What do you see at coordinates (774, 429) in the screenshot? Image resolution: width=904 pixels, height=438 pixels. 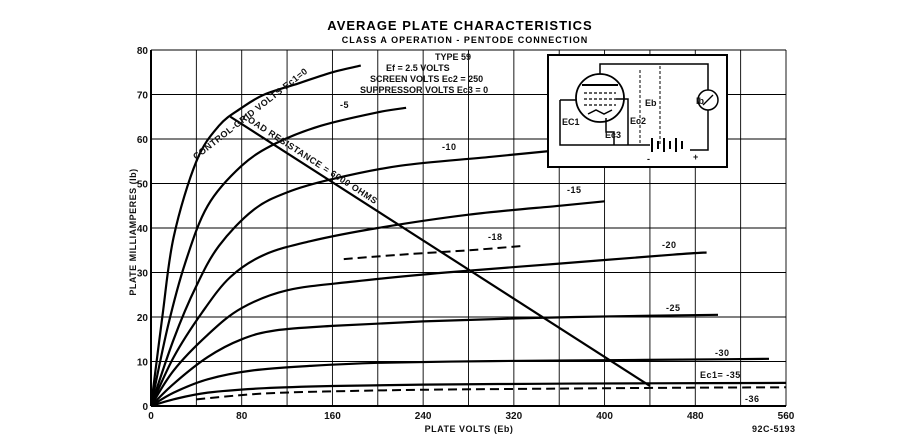 I see `figure-code: 92C-5193` at bounding box center [774, 429].